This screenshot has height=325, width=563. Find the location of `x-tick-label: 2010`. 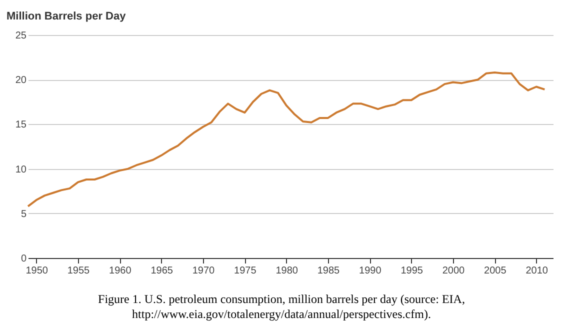

x-tick-label: 2010 is located at coordinates (537, 271).